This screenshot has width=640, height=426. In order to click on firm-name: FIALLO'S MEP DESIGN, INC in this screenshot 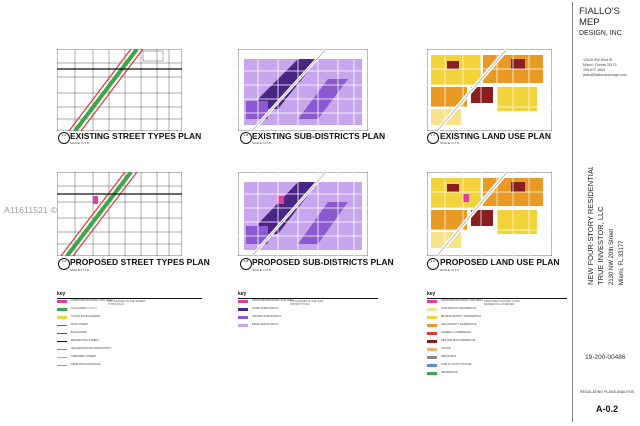, I will do `click(609, 22)`.